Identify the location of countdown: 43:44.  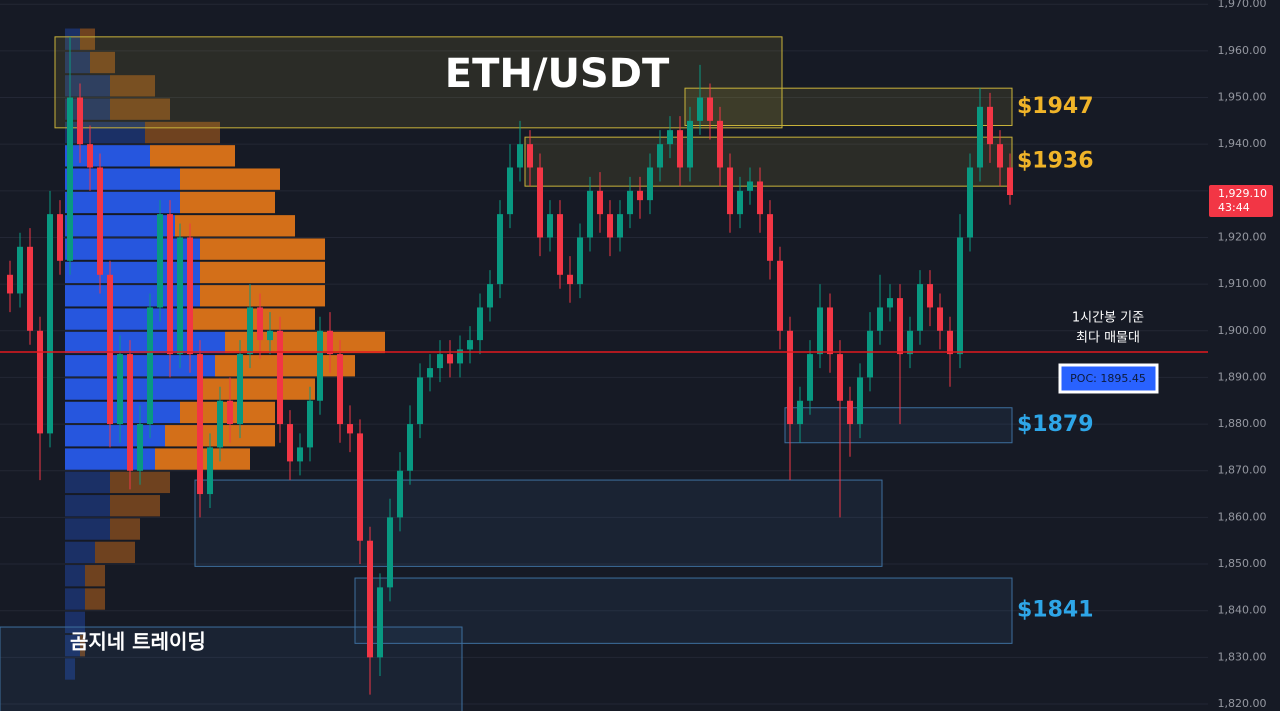
(1234, 207).